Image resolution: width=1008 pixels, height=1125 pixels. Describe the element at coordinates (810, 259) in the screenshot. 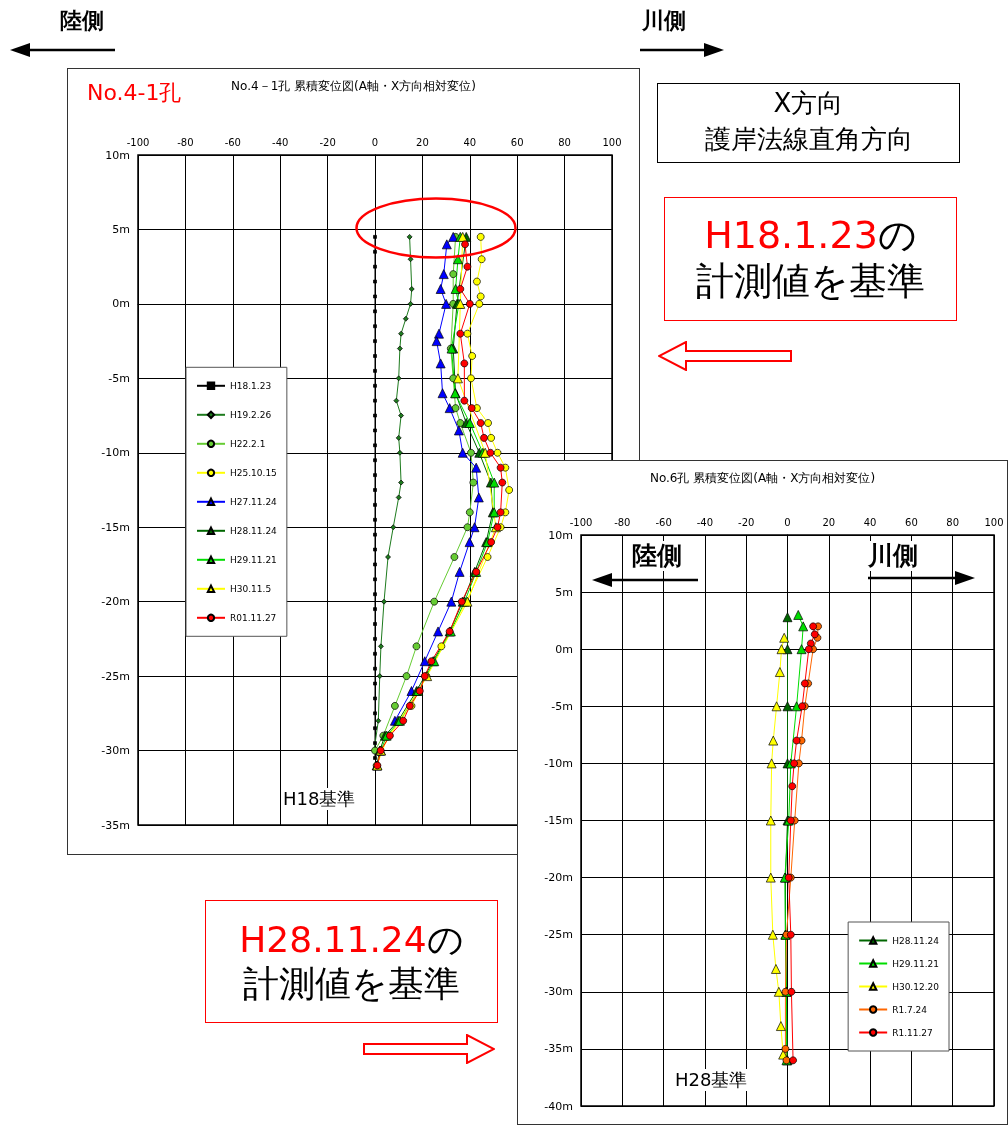

I see `text: H18.1.23の計測値を基準` at that location.